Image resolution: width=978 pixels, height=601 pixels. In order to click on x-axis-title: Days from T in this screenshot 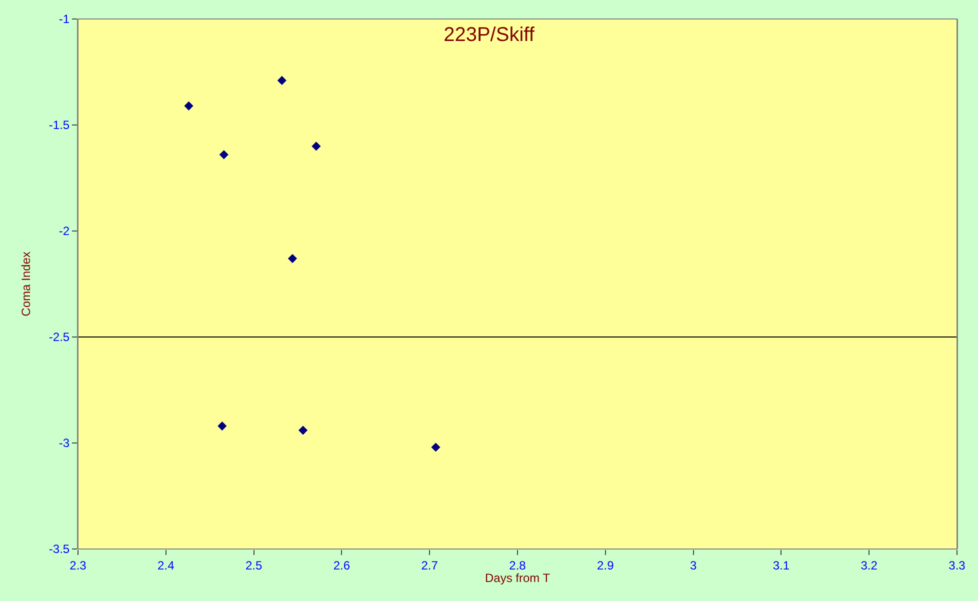, I will do `click(518, 578)`.